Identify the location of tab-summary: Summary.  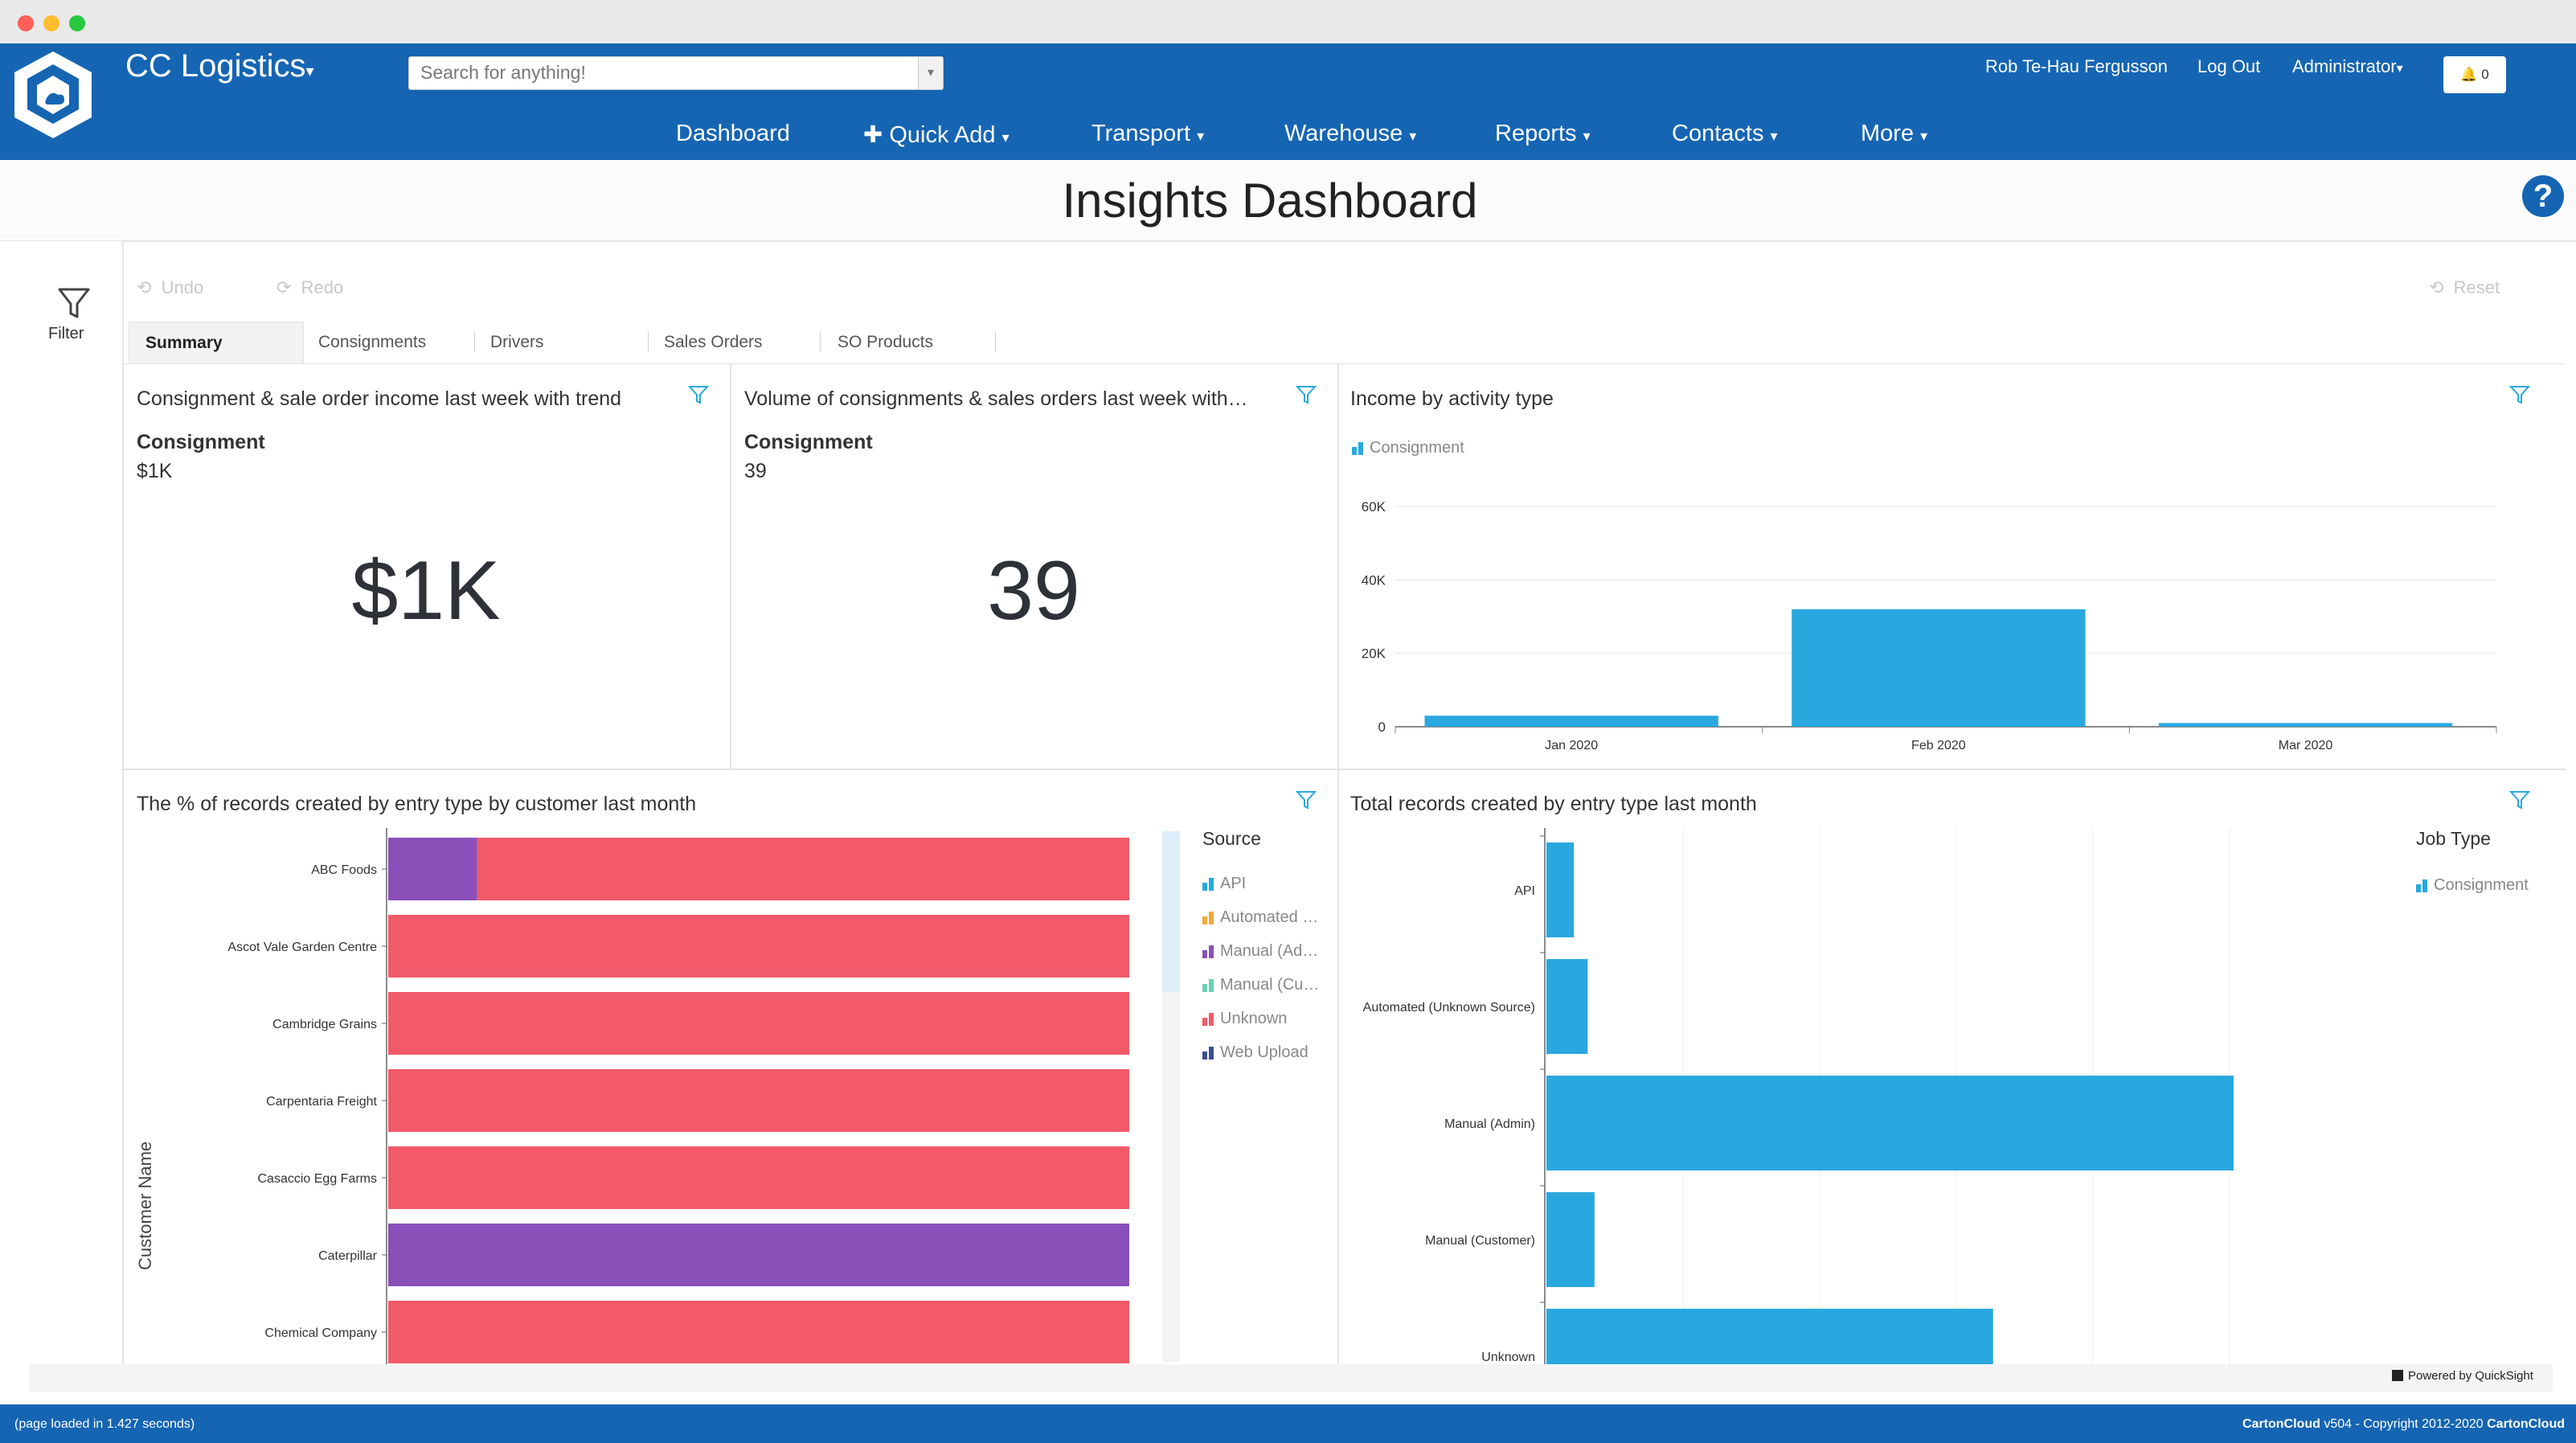
(216, 343).